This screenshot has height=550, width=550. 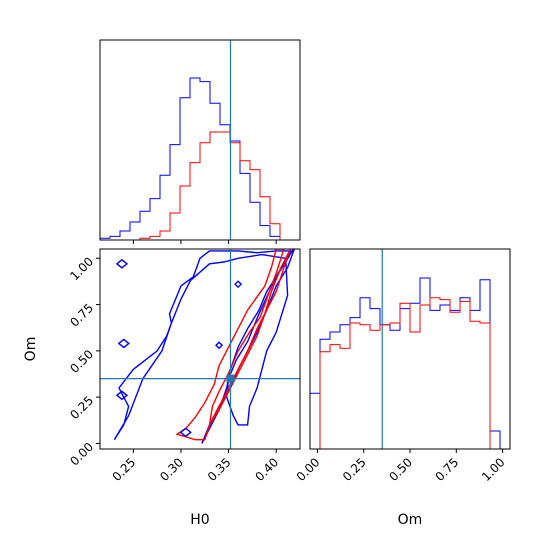 I want to click on x-axis-label-om: Om, so click(x=410, y=520).